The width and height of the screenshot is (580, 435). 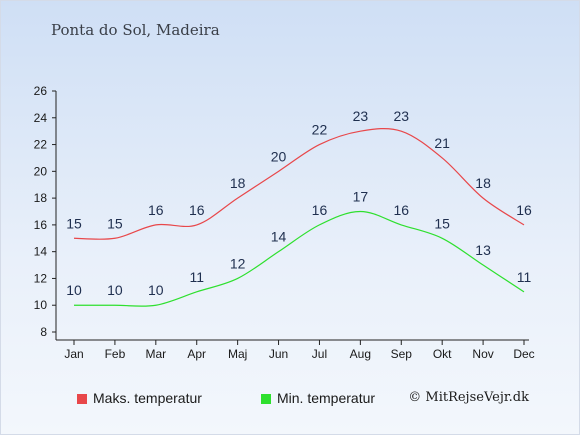 I want to click on y-tick-label: 10, so click(x=41, y=305).